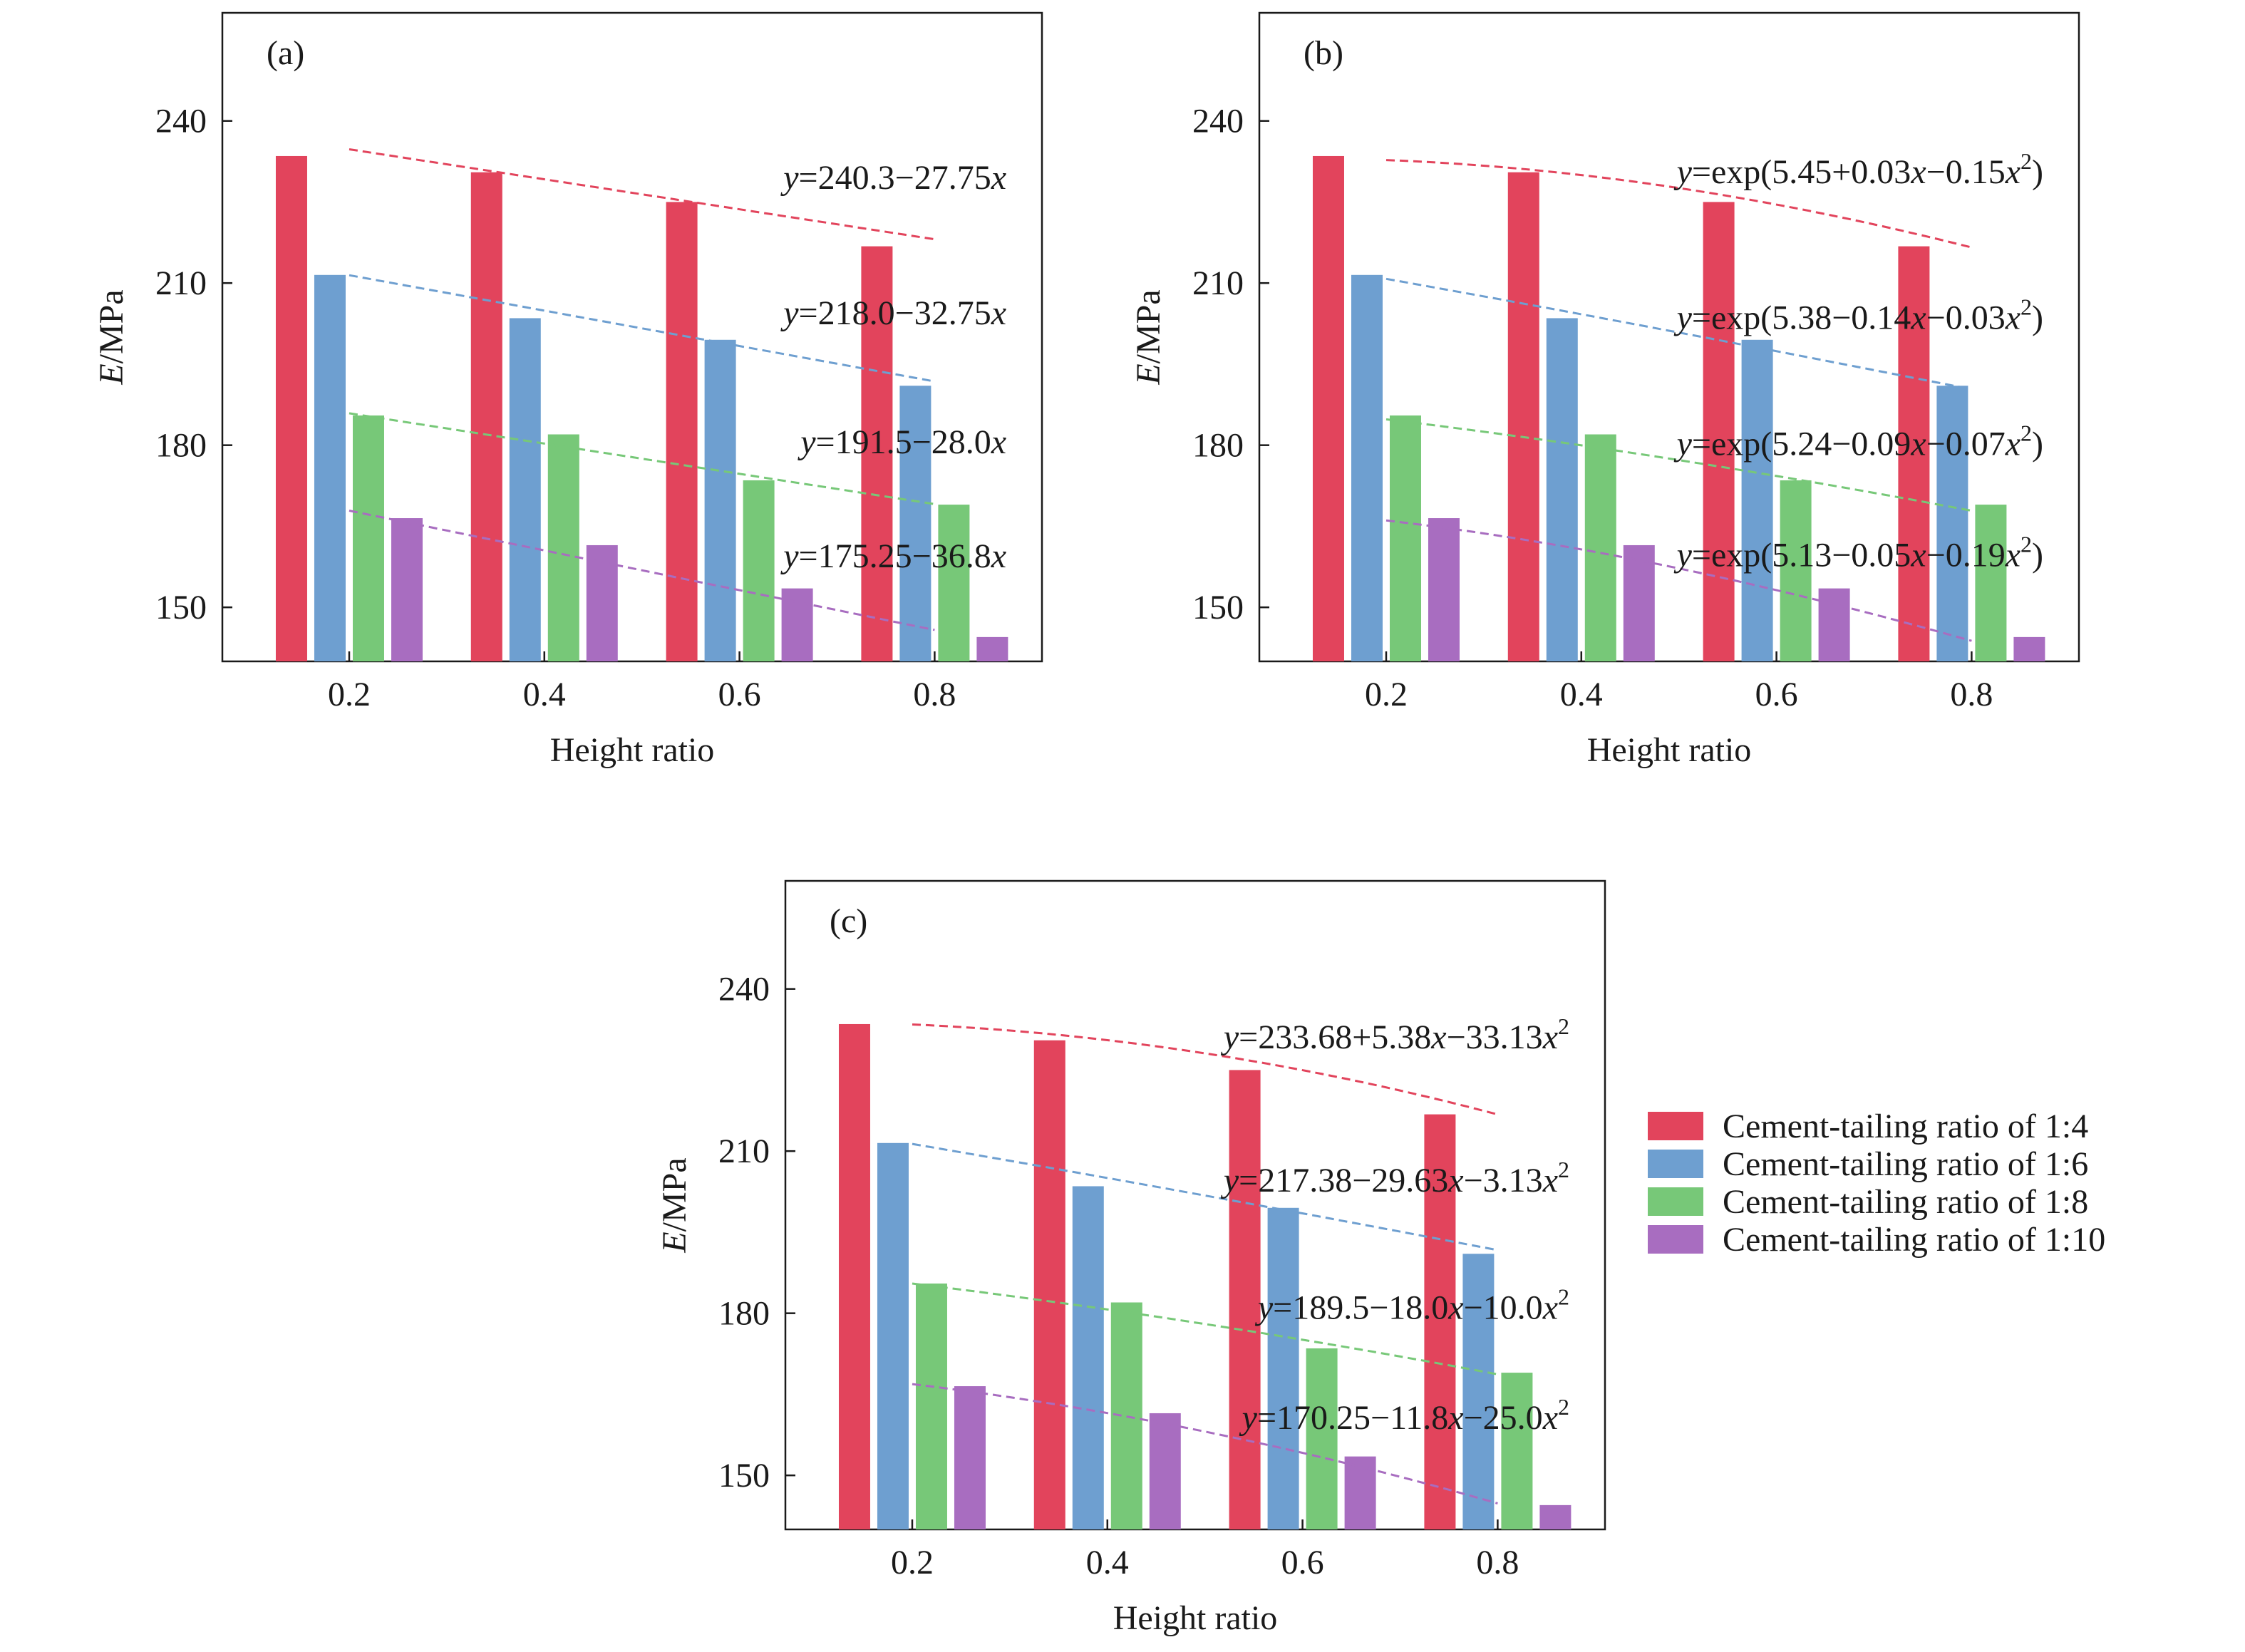 The height and width of the screenshot is (1652, 2245). I want to click on x-tick-label: 0.2, so click(912, 1563).